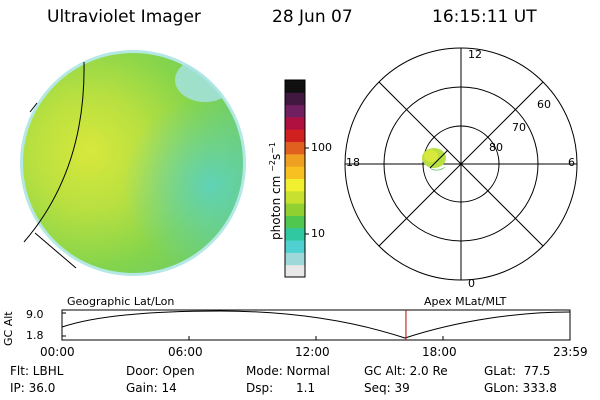 This screenshot has height=400, width=600. What do you see at coordinates (124, 17) in the screenshot?
I see `instrument-title: Ultraviolet Imager` at bounding box center [124, 17].